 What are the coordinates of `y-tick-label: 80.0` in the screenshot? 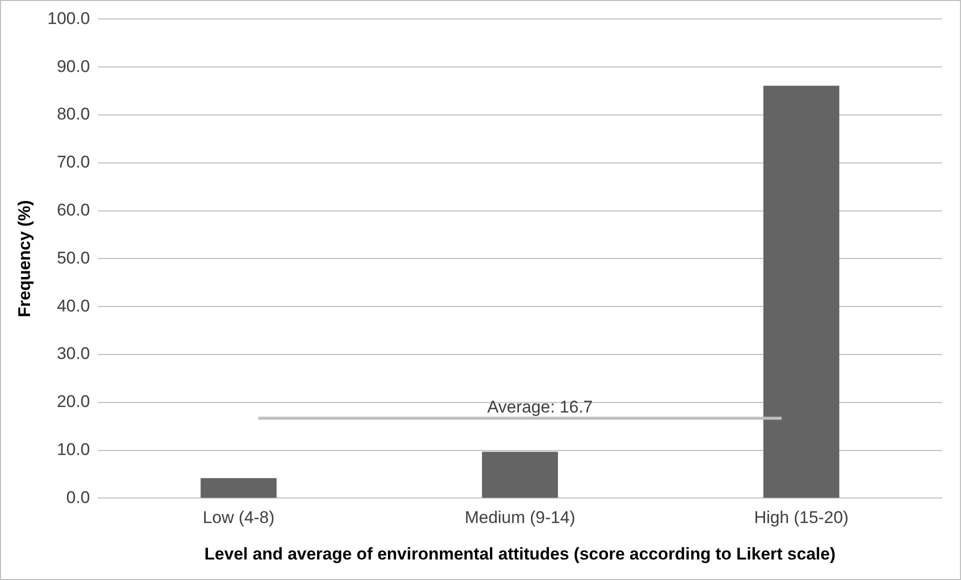 It's located at (73, 114).